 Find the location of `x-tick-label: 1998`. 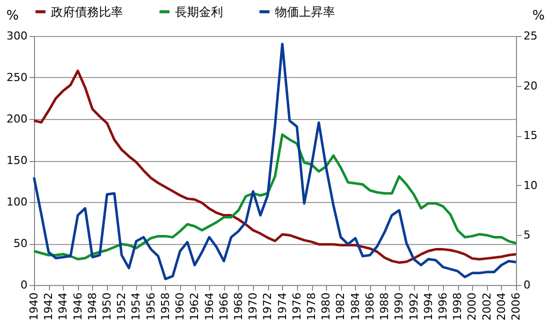

x-tick-label: 1998 is located at coordinates (457, 306).